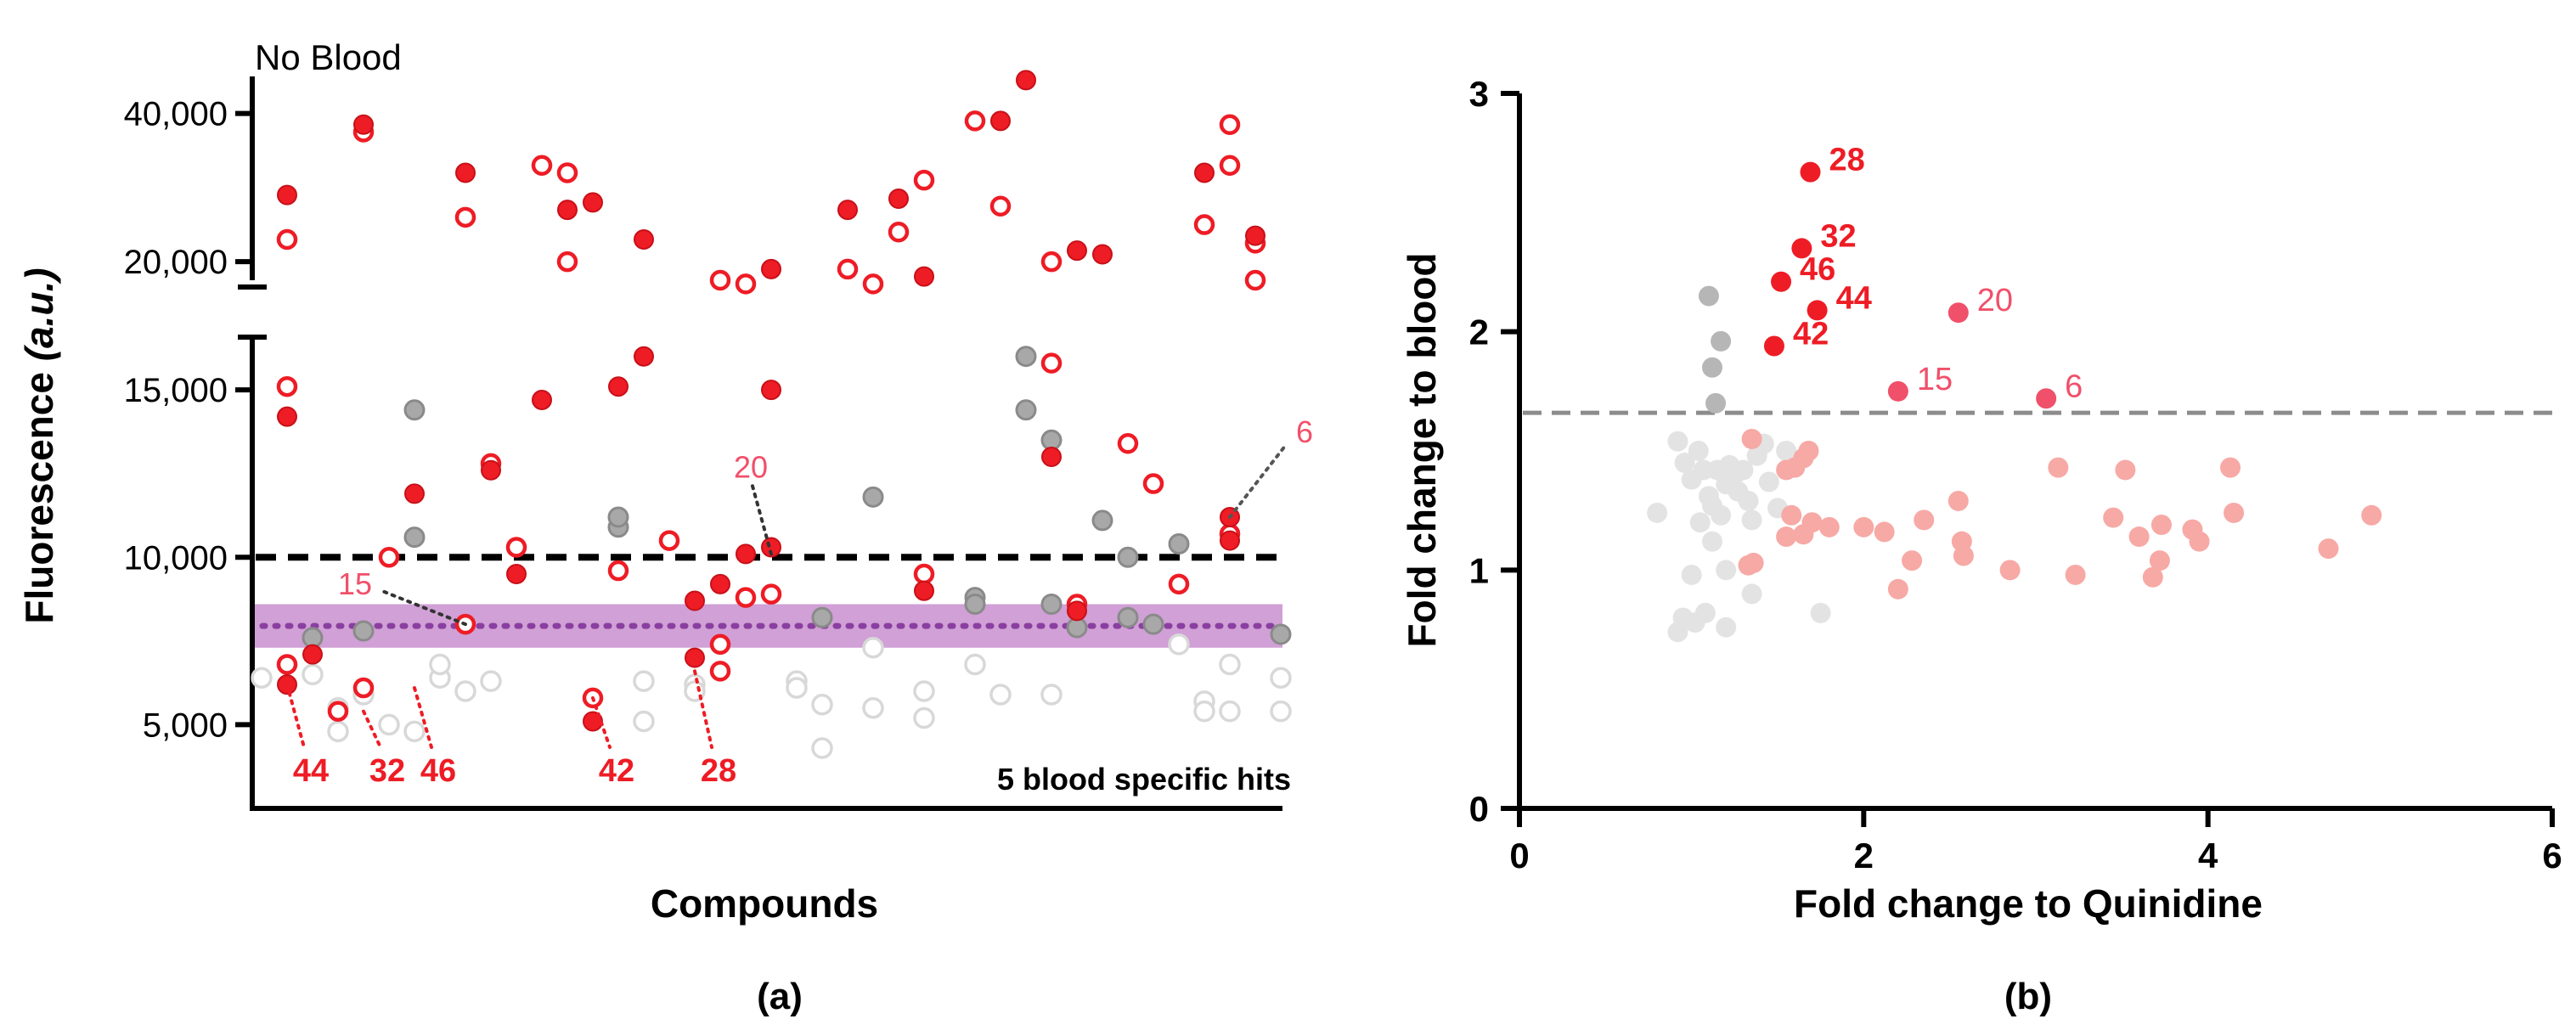 The height and width of the screenshot is (1019, 2576). Describe the element at coordinates (616, 771) in the screenshot. I see `callout-label-42: 42` at that location.